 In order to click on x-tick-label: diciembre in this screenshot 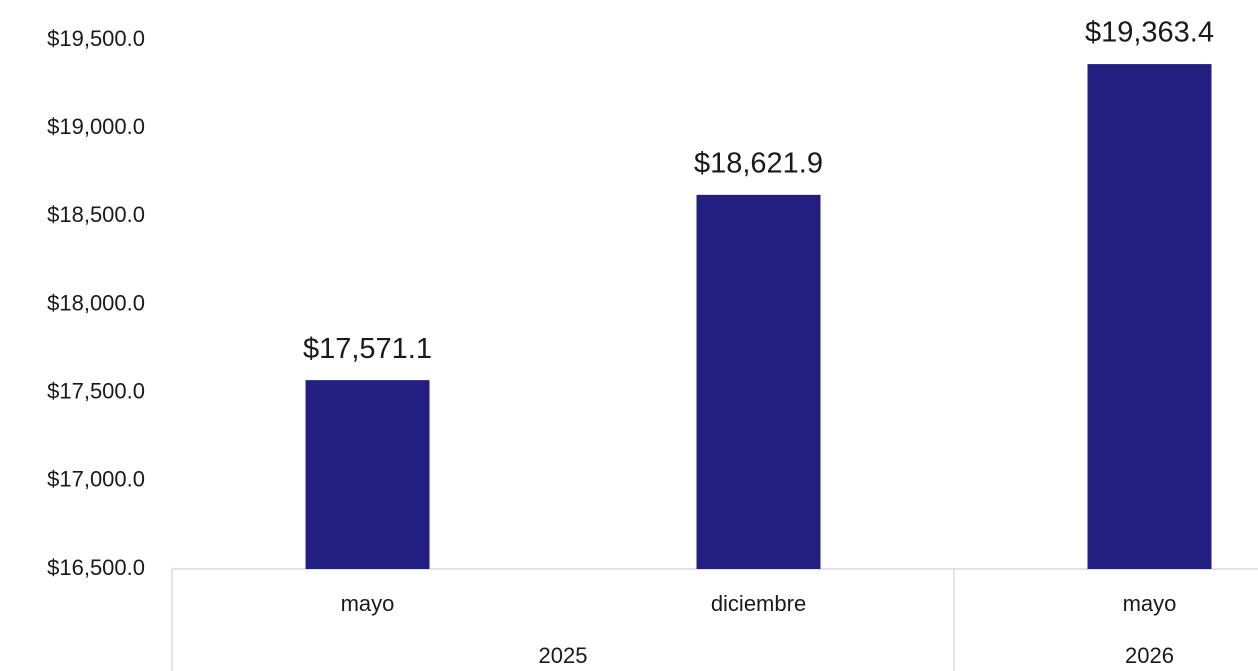, I will do `click(758, 603)`.